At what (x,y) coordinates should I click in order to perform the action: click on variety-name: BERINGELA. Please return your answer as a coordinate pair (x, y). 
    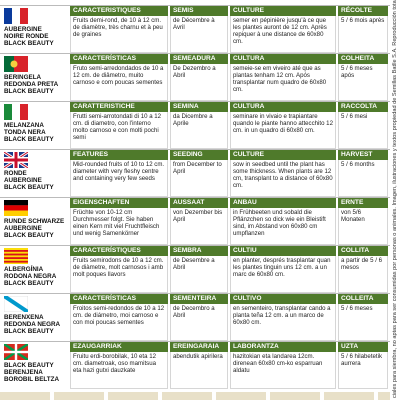
    Looking at the image, I should click on (23, 77).